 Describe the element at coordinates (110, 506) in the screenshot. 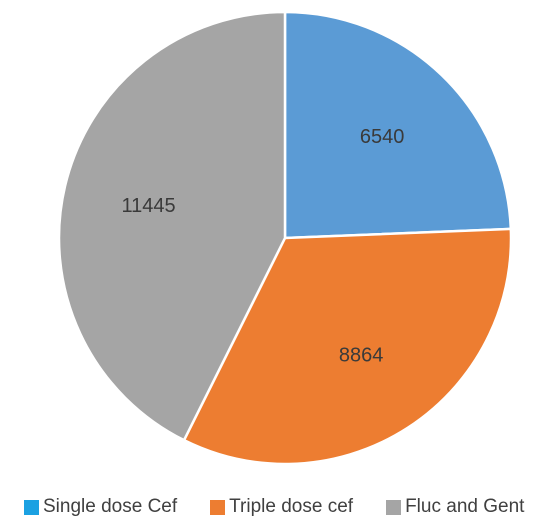

I see `legend-label-single-dose-cef: Single dose Cef` at that location.